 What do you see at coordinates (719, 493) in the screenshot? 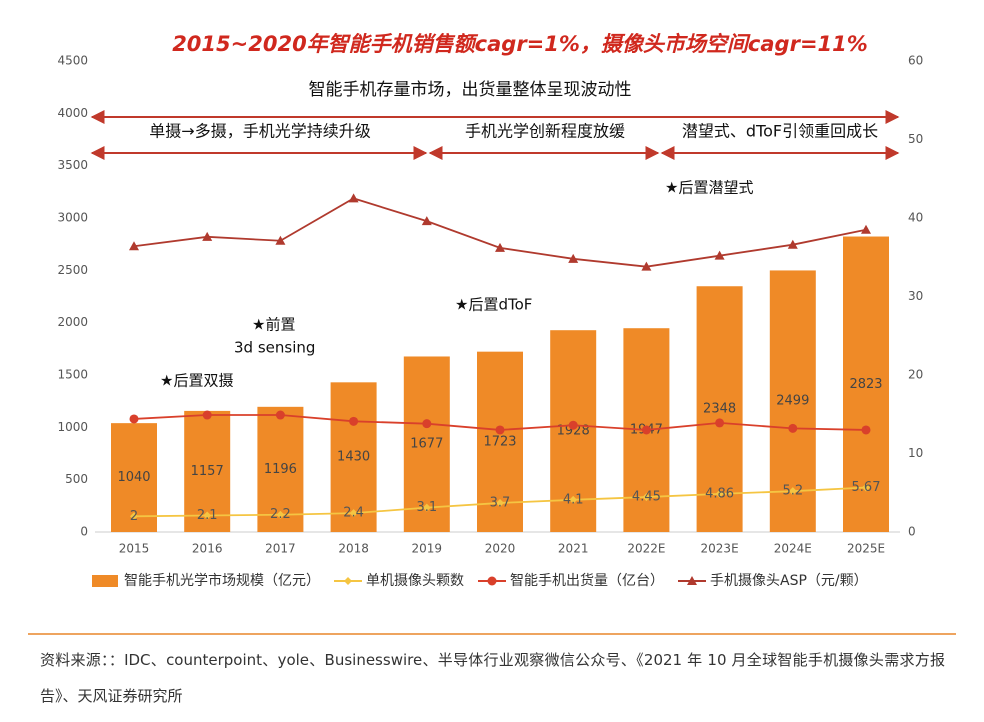
I see `point-label: 4.86` at bounding box center [719, 493].